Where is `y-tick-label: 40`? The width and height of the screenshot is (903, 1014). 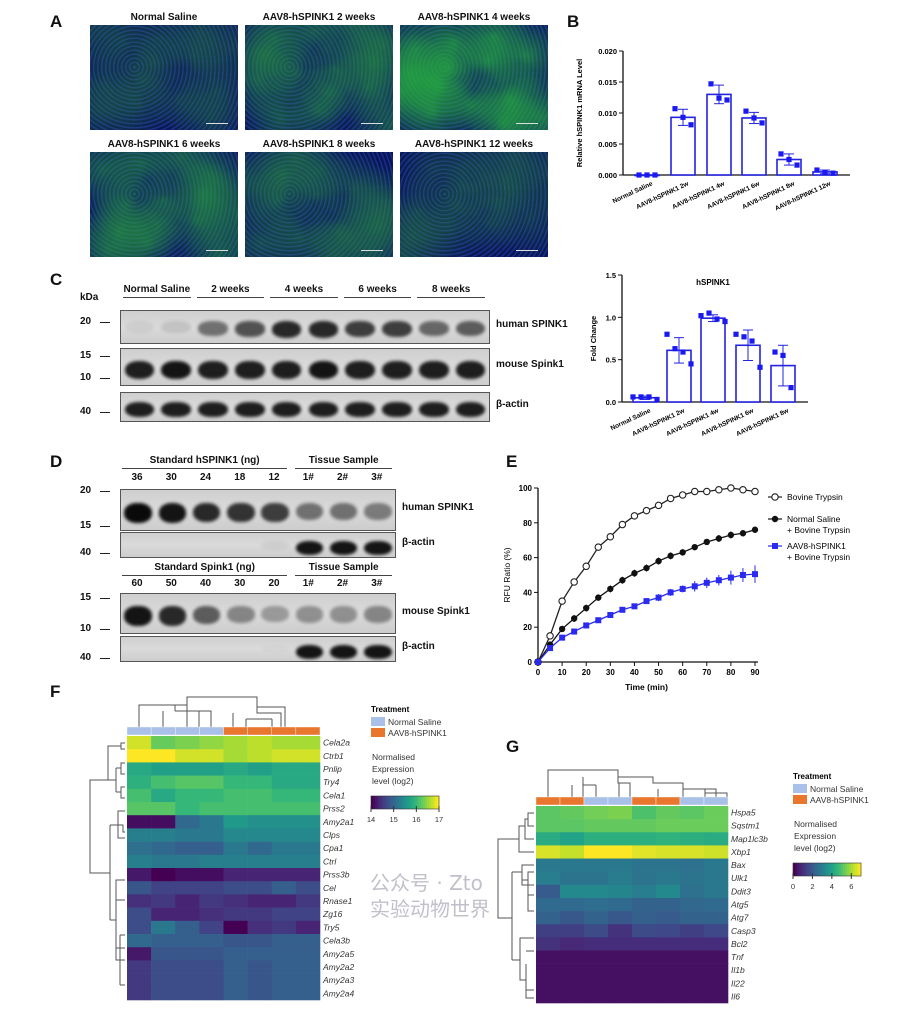 y-tick-label: 40 is located at coordinates (527, 592).